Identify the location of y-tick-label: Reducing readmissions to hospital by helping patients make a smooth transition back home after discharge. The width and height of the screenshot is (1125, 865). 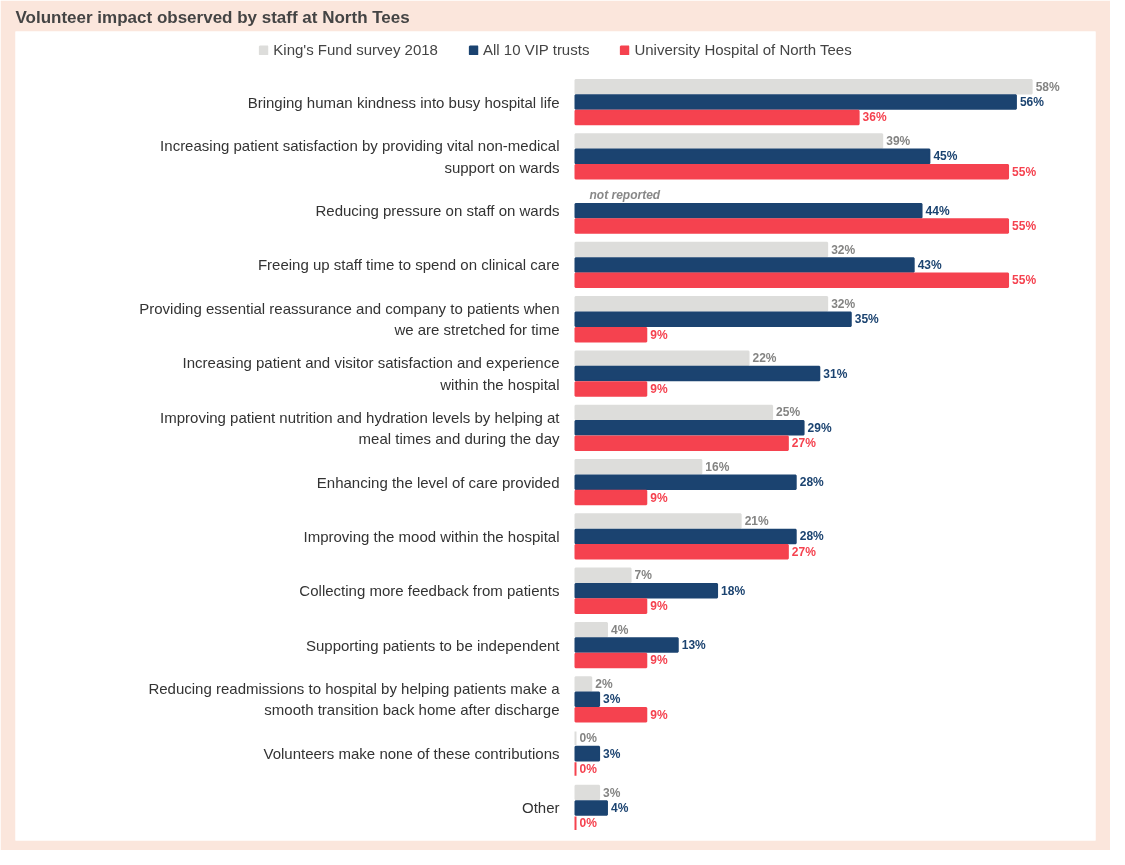
(354, 699).